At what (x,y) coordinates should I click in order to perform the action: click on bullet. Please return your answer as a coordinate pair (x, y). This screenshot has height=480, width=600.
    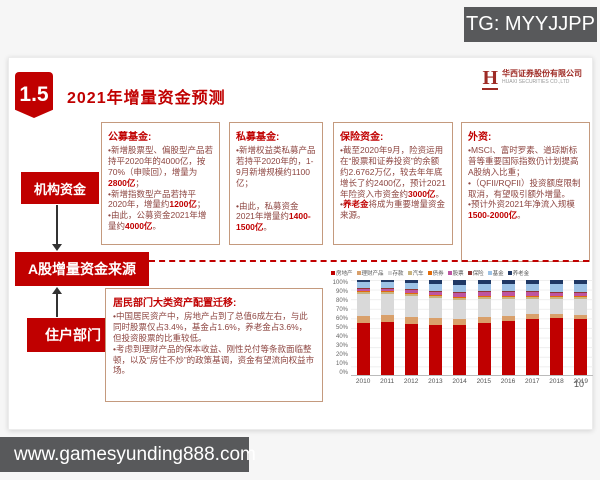
    Looking at the image, I should click on (276, 195).